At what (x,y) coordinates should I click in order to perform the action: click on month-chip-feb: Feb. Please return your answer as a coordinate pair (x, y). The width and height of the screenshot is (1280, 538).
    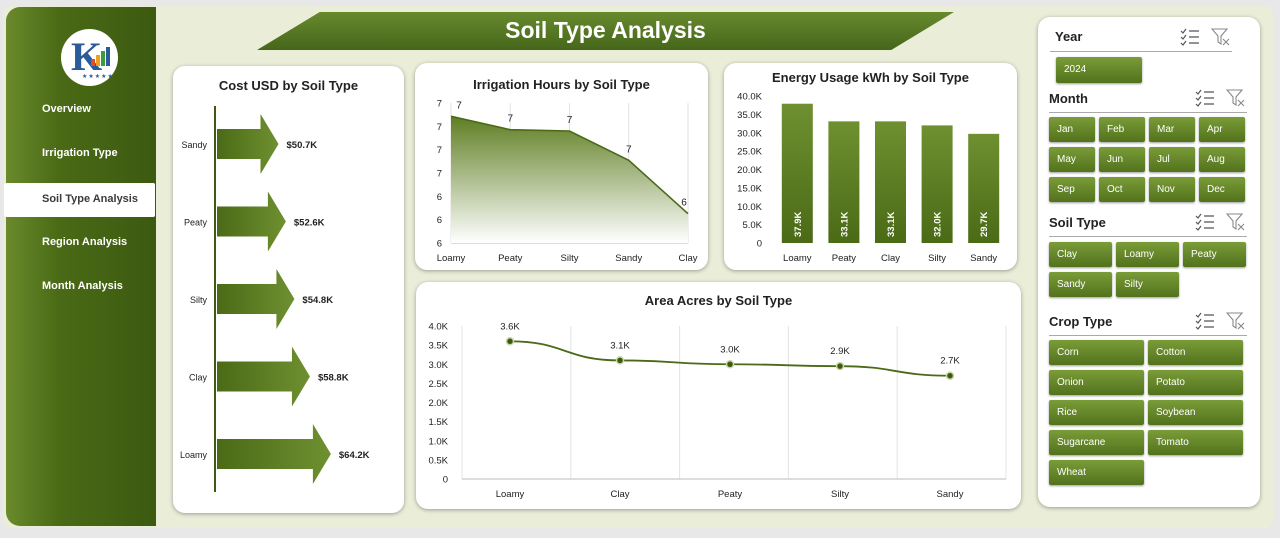
    Looking at the image, I should click on (1122, 129).